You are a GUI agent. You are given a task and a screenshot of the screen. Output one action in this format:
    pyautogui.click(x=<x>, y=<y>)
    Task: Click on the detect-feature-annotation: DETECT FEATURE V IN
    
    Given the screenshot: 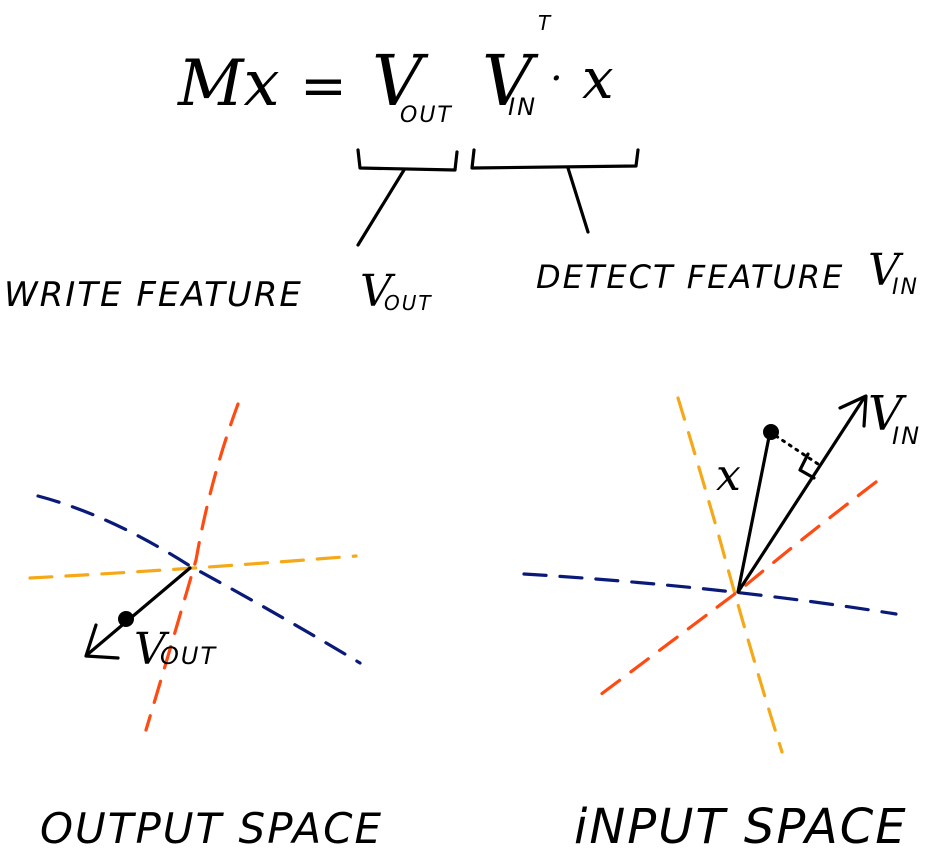 What is the action you would take?
    pyautogui.click(x=727, y=272)
    